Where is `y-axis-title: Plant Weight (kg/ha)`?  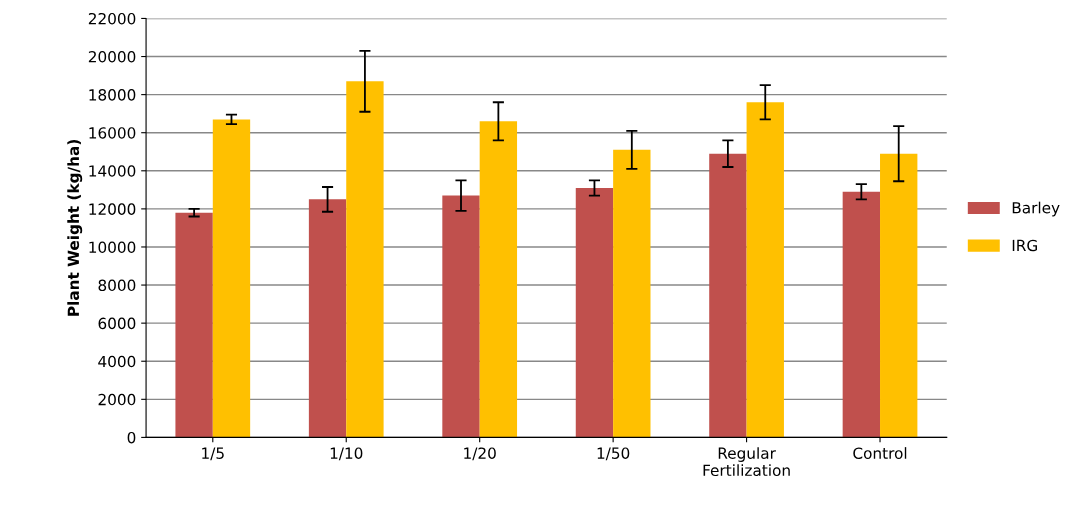 y-axis-title: Plant Weight (kg/ha) is located at coordinates (75, 228).